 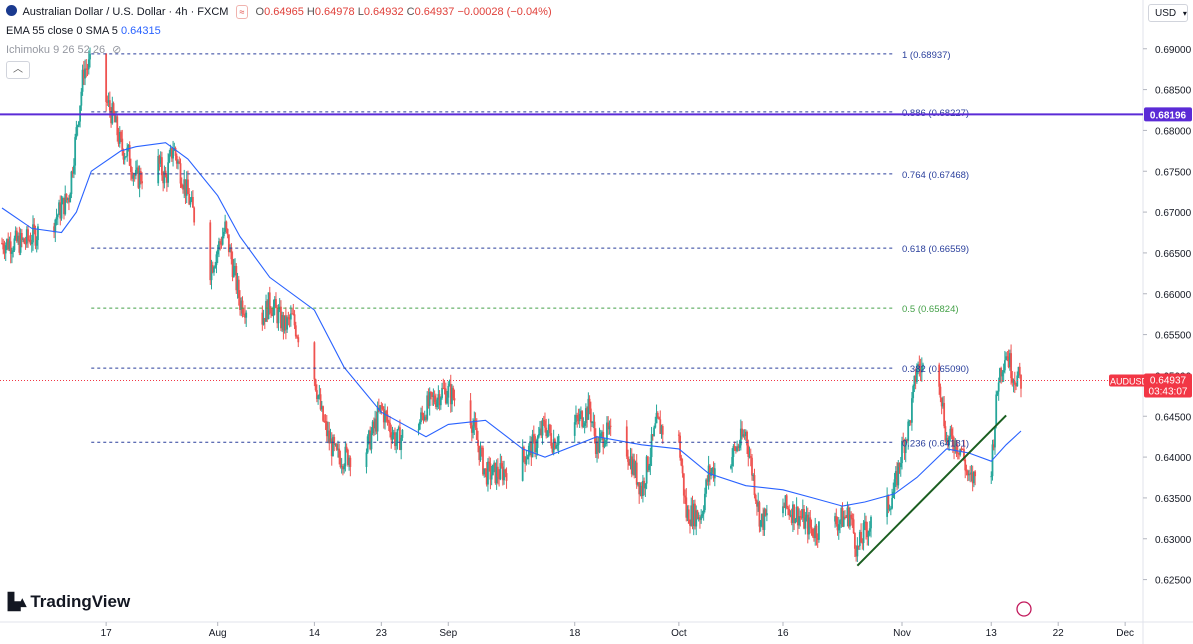 What do you see at coordinates (11, 10) in the screenshot?
I see `aud-usd-flag-icon` at bounding box center [11, 10].